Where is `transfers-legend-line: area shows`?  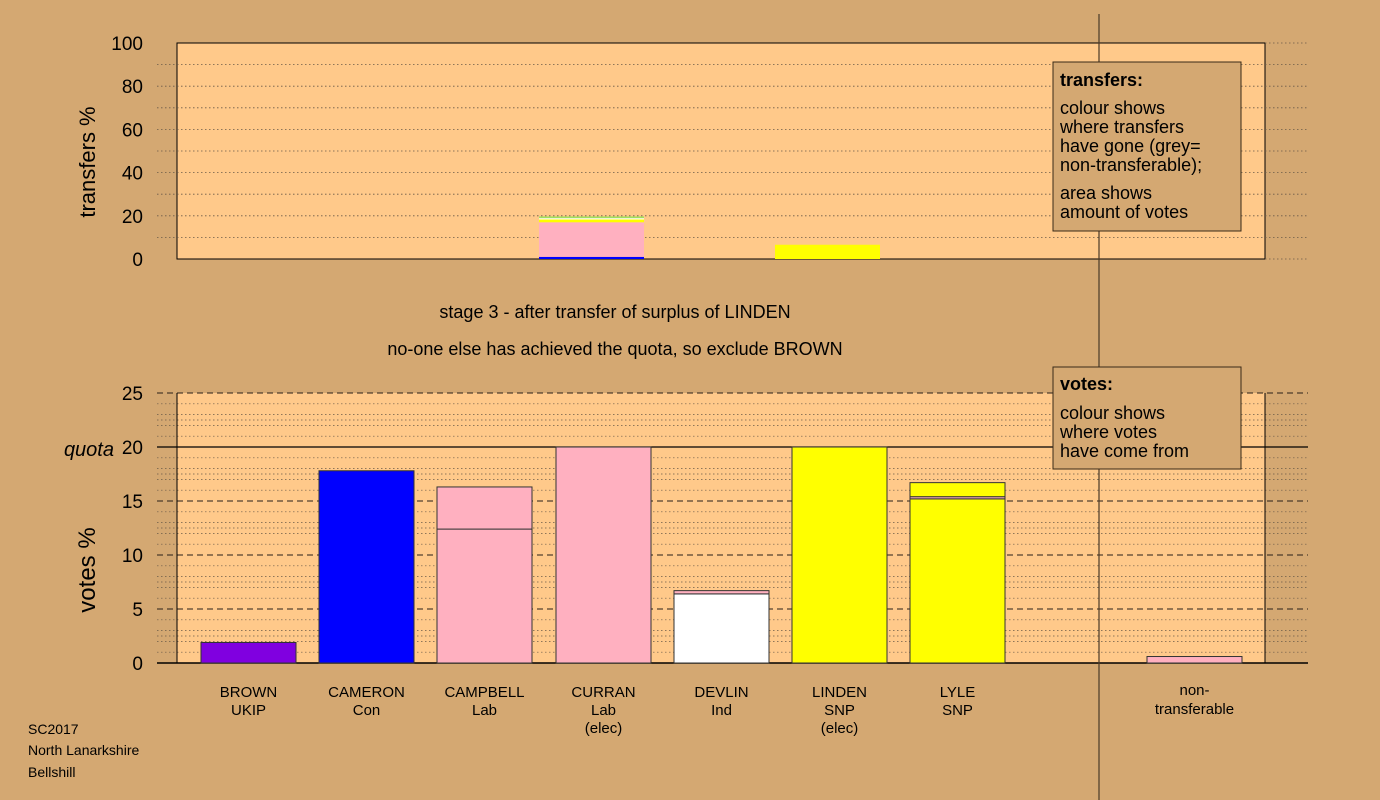
transfers-legend-line: area shows is located at coordinates (1106, 193).